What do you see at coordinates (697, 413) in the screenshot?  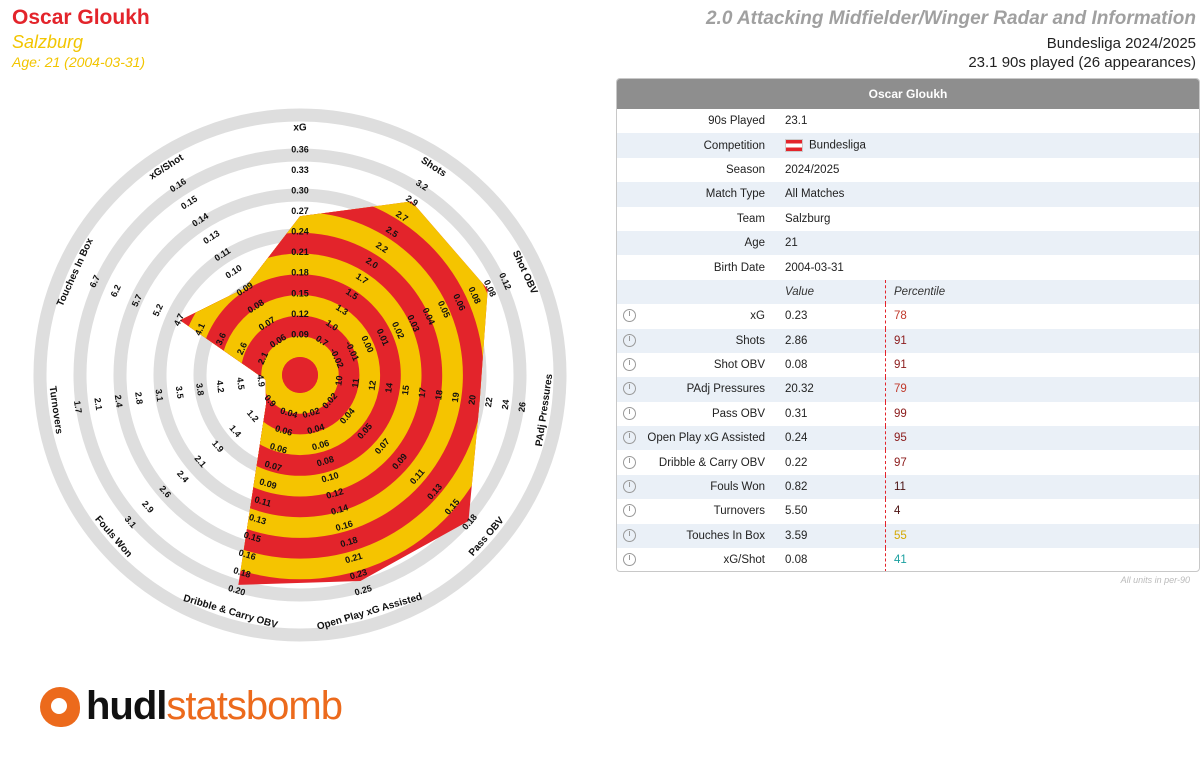 I see `metric-label: Pass OBV` at bounding box center [697, 413].